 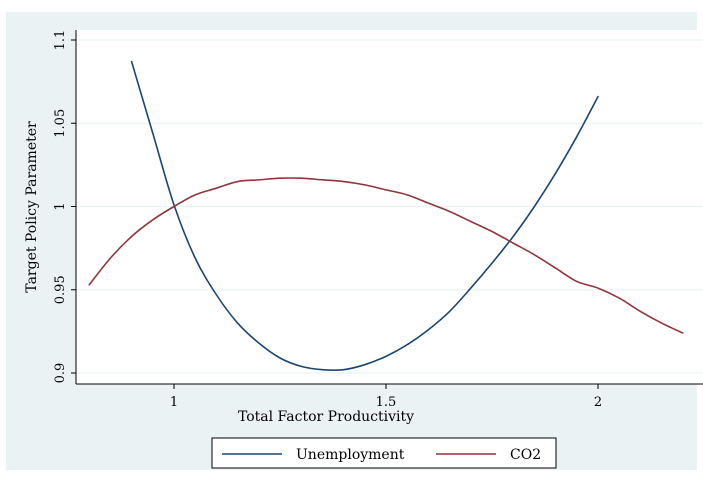 What do you see at coordinates (598, 402) in the screenshot?
I see `x-tick-label: 2` at bounding box center [598, 402].